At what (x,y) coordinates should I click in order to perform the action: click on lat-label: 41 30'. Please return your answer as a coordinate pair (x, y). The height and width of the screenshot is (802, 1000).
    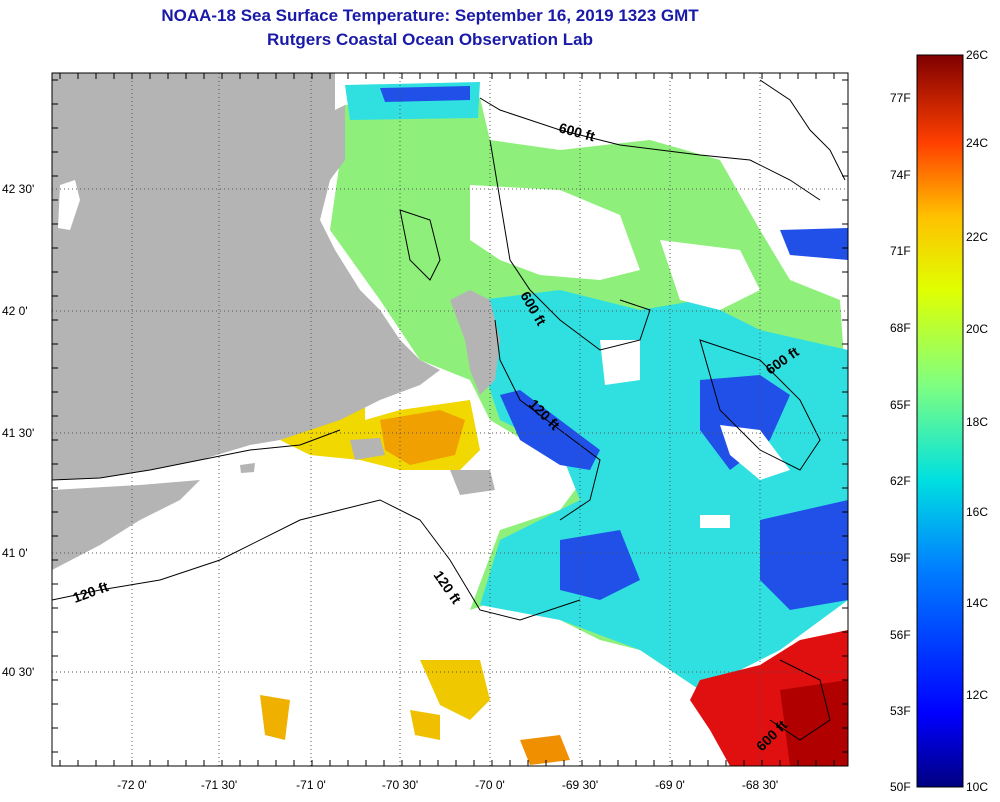
    Looking at the image, I should click on (18, 433).